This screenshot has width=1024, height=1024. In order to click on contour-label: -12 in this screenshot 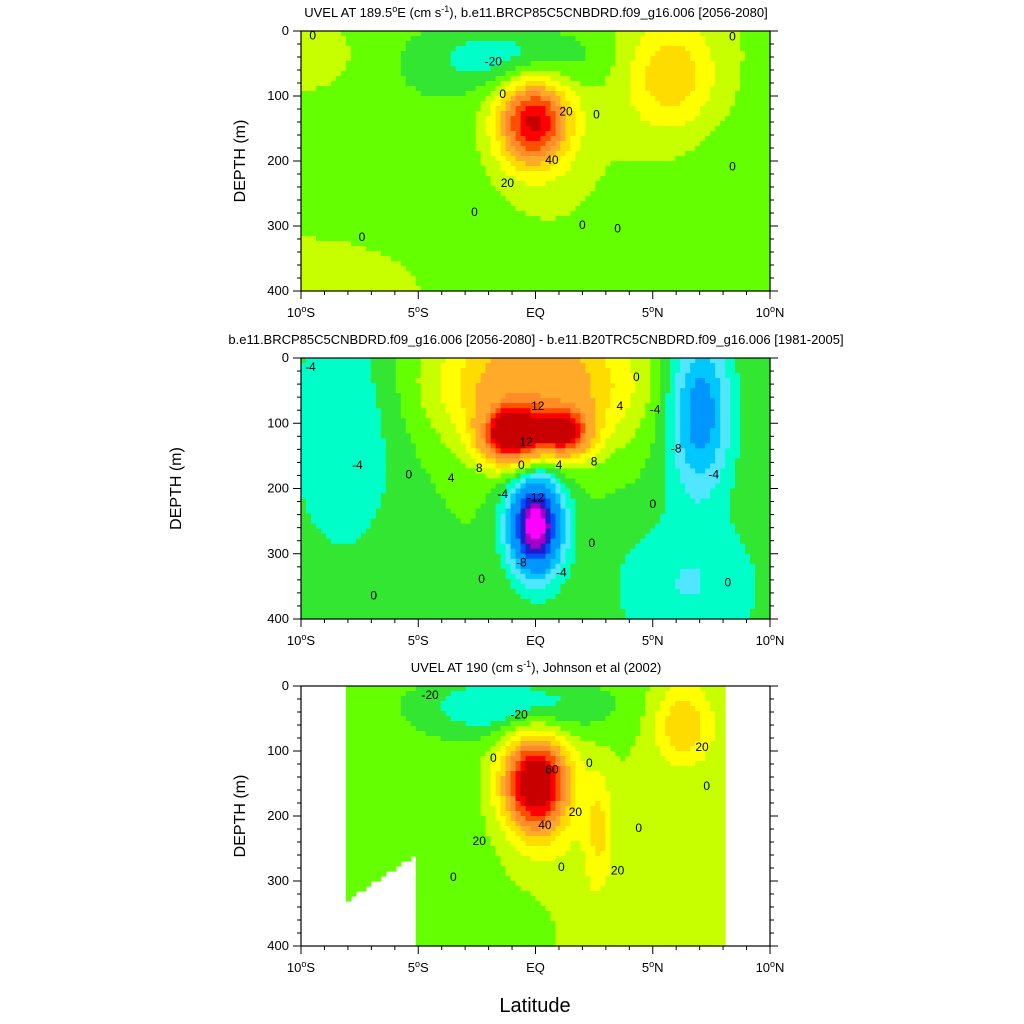, I will do `click(536, 497)`.